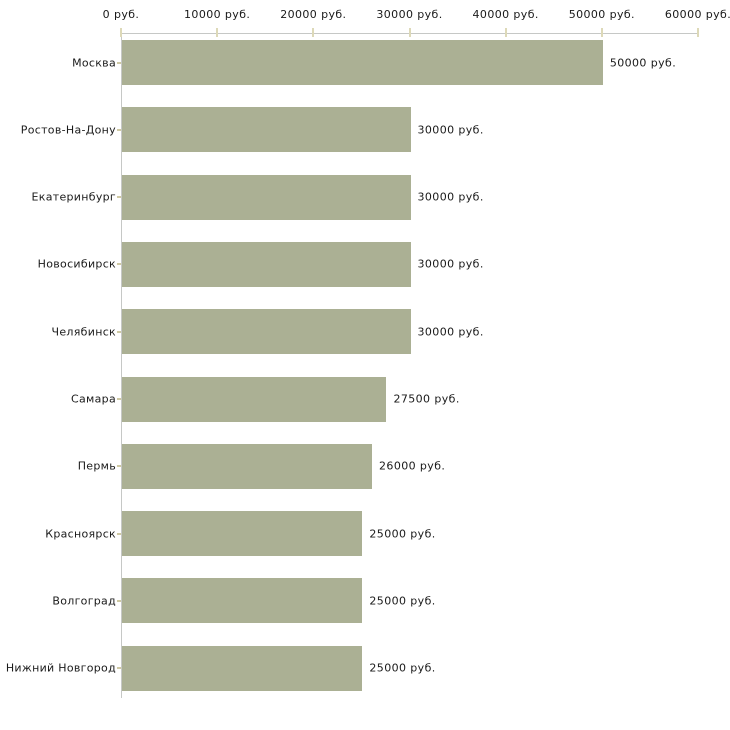 The height and width of the screenshot is (730, 730). What do you see at coordinates (60, 668) in the screenshot?
I see `category-label: Нижний Новгород` at bounding box center [60, 668].